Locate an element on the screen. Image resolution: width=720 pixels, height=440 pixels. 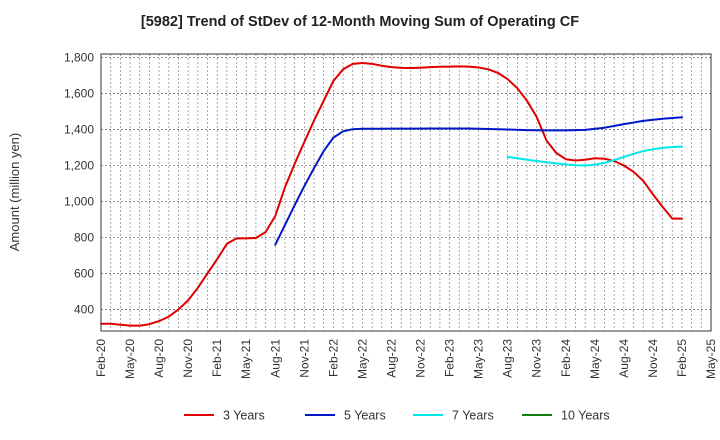
y-tick-label: 1,000 is located at coordinates (79, 201).